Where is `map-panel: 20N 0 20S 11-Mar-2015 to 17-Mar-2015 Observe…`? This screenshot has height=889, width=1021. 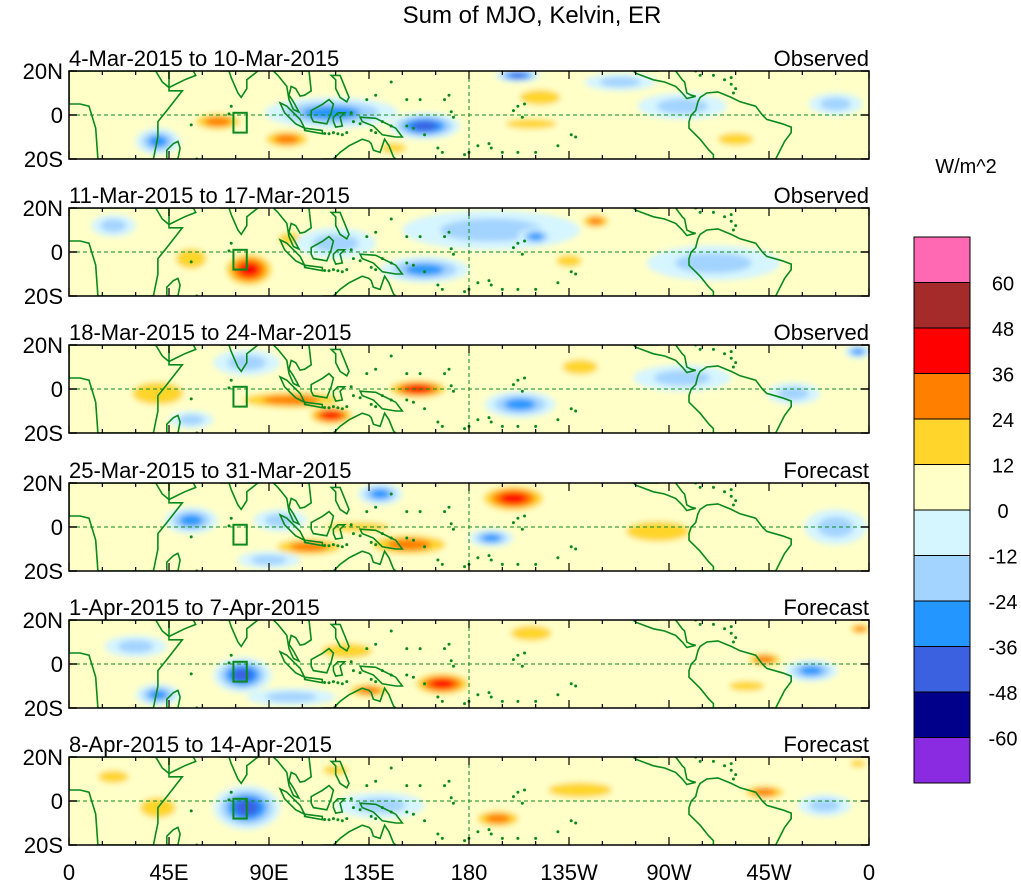
map-panel: 20N 0 20S 11-Mar-2015 to 17-Mar-2015 Observe… is located at coordinates (446, 246).